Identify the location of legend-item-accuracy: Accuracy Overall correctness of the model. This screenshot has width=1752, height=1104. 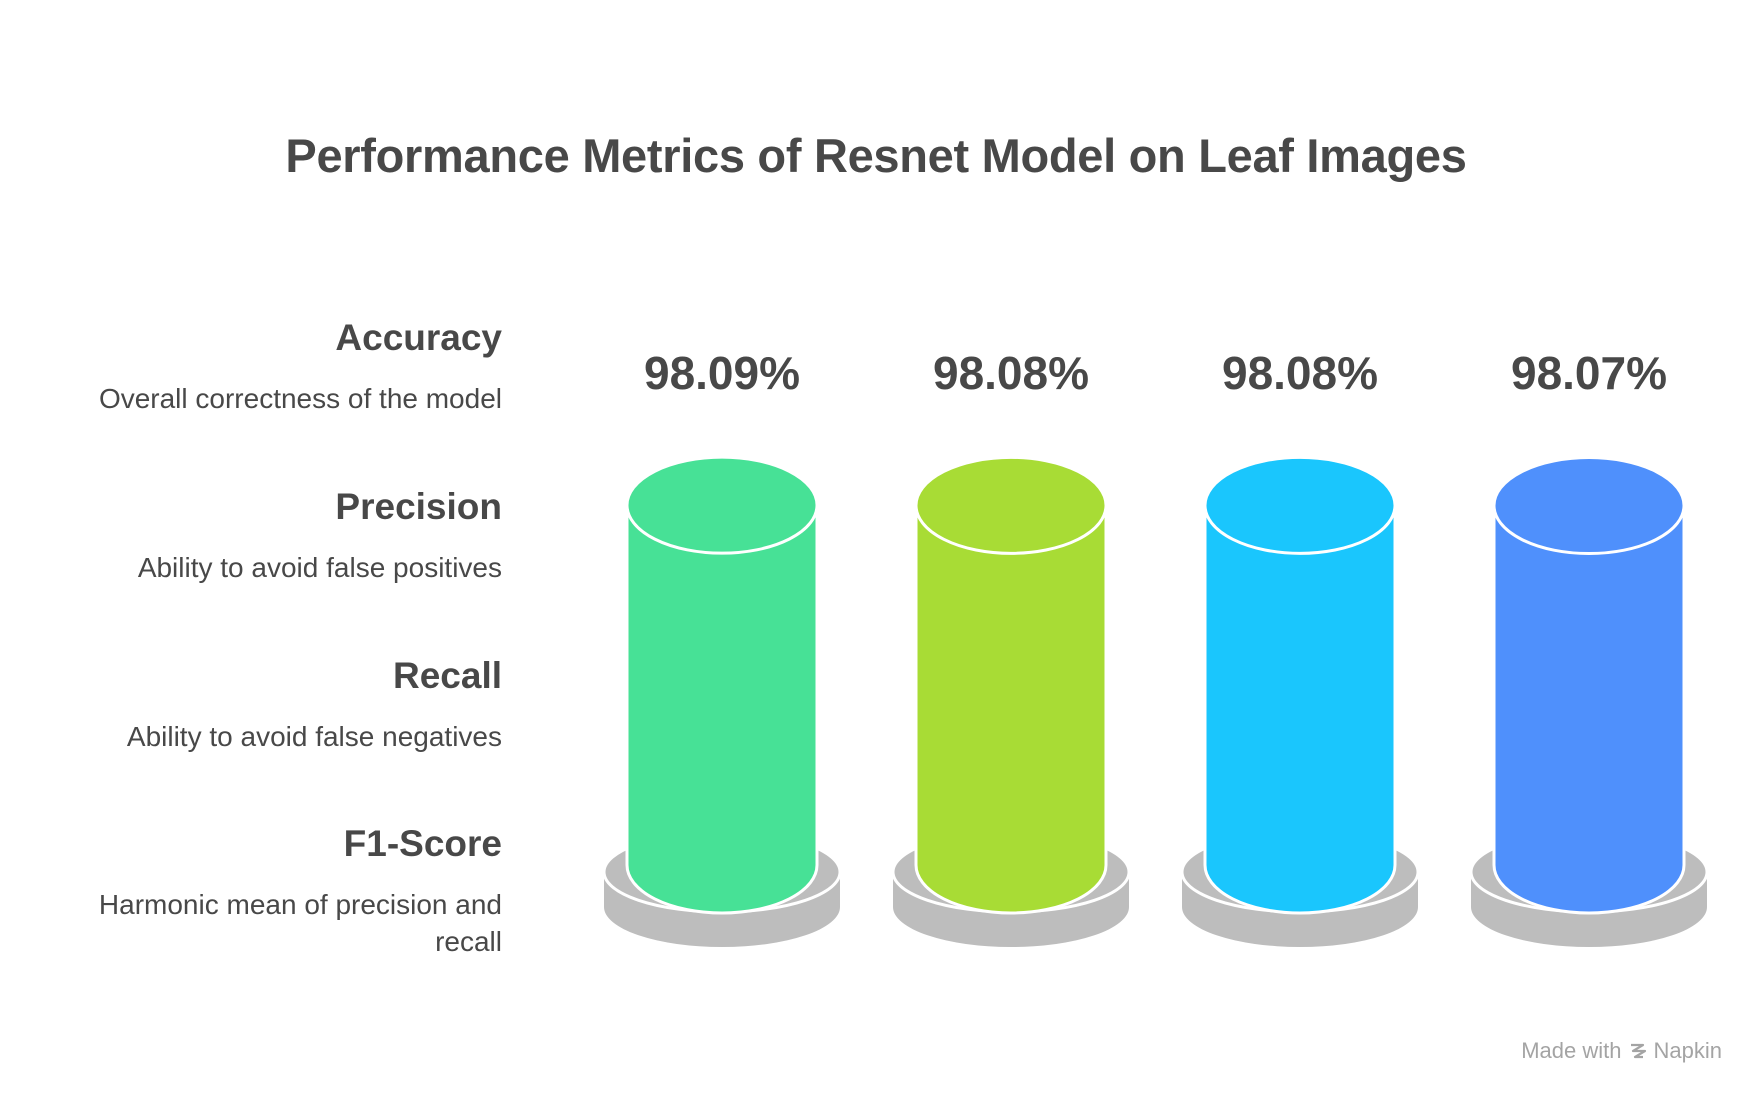
(282, 366).